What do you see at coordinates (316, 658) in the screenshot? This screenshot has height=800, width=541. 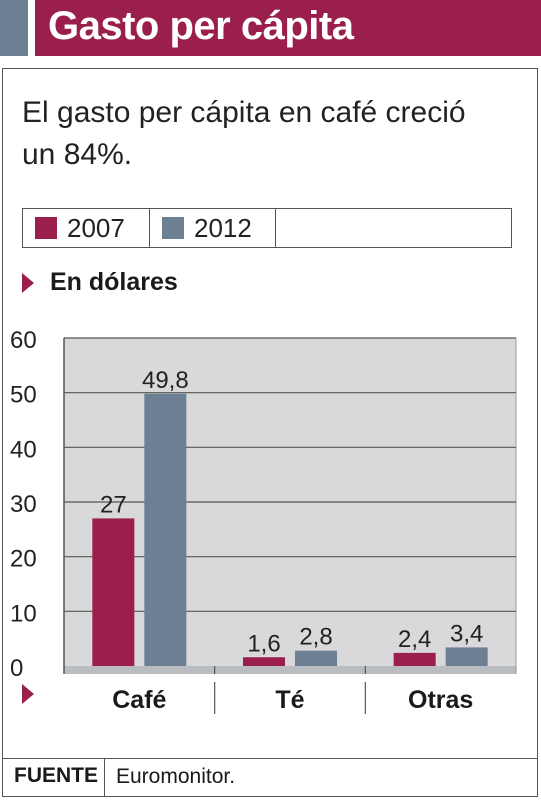 I see `bar-Té-2012` at bounding box center [316, 658].